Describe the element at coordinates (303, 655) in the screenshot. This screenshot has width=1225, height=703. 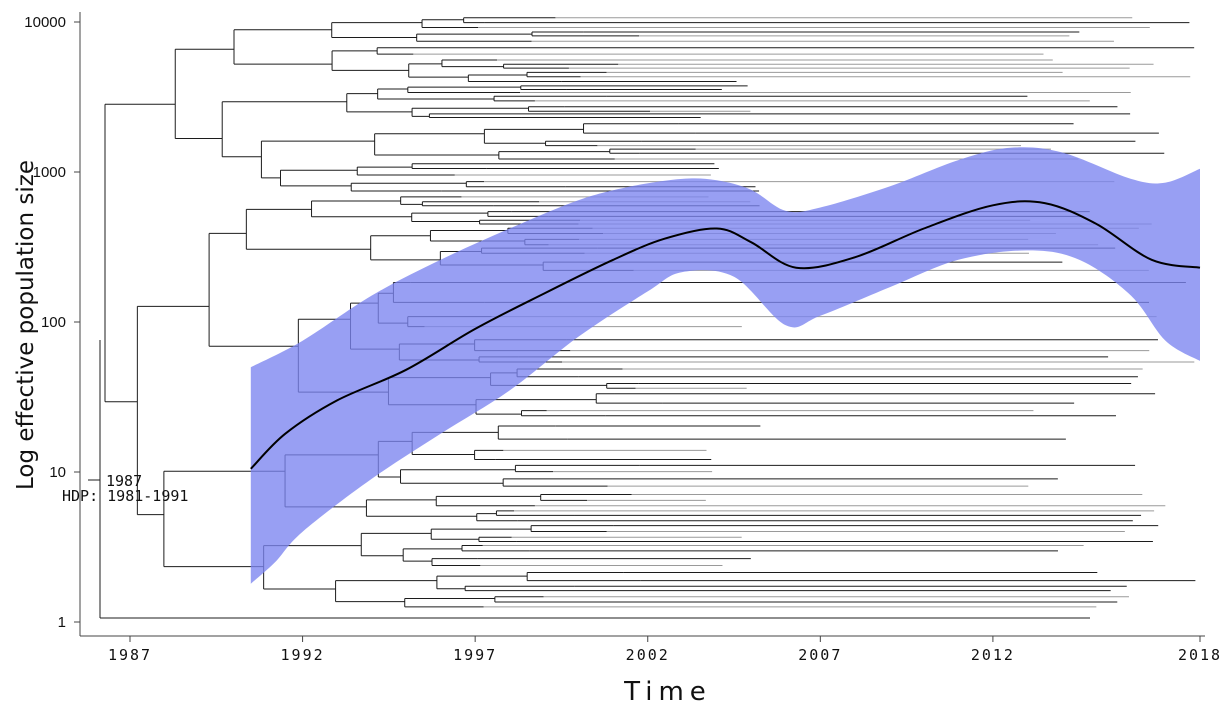
I see `x-tick-label: 1992` at that location.